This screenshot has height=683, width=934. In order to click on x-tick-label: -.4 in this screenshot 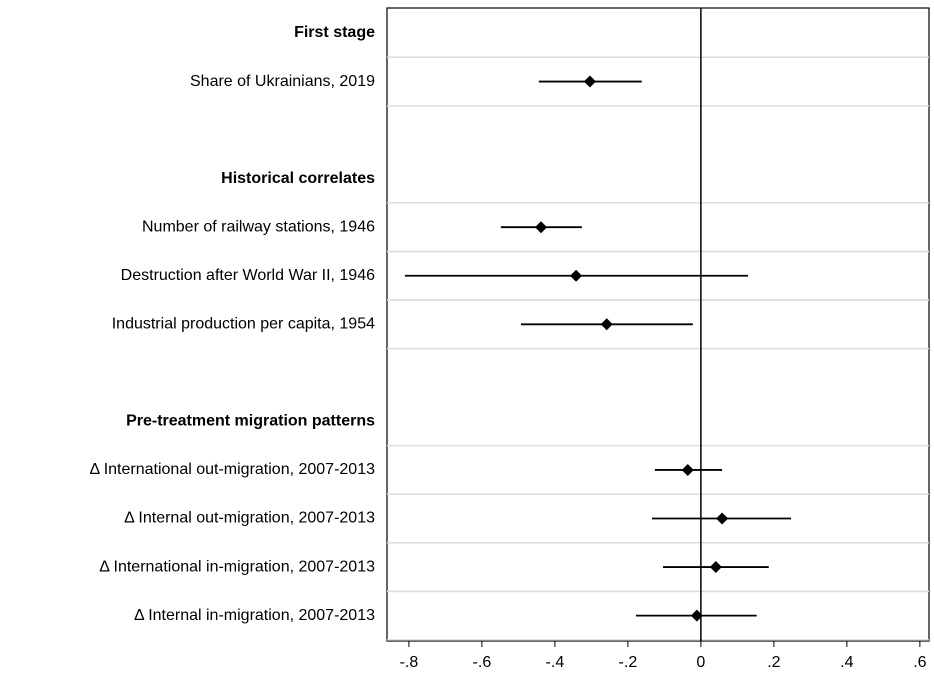, I will do `click(555, 662)`.